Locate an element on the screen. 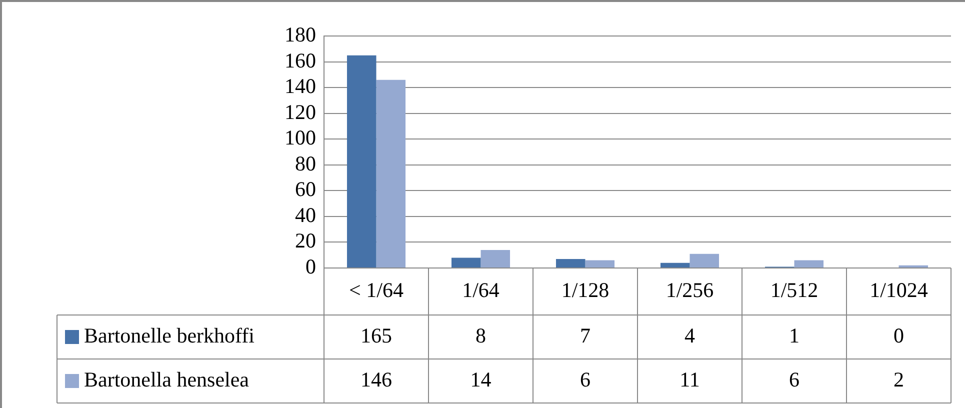 The width and height of the screenshot is (965, 408). x-tick-label: 1/512 is located at coordinates (794, 290).